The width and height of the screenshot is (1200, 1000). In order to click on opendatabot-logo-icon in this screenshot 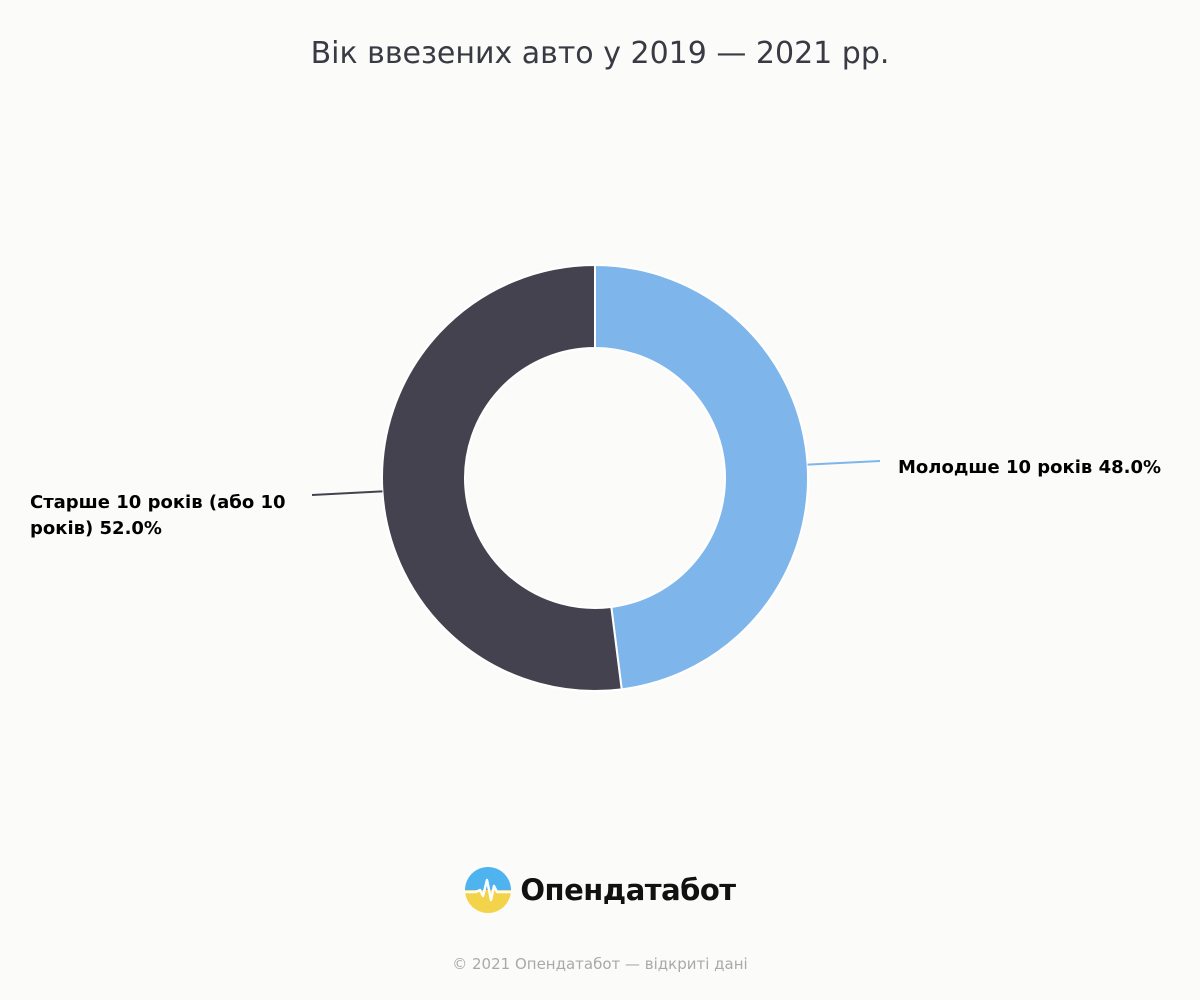, I will do `click(488, 890)`.